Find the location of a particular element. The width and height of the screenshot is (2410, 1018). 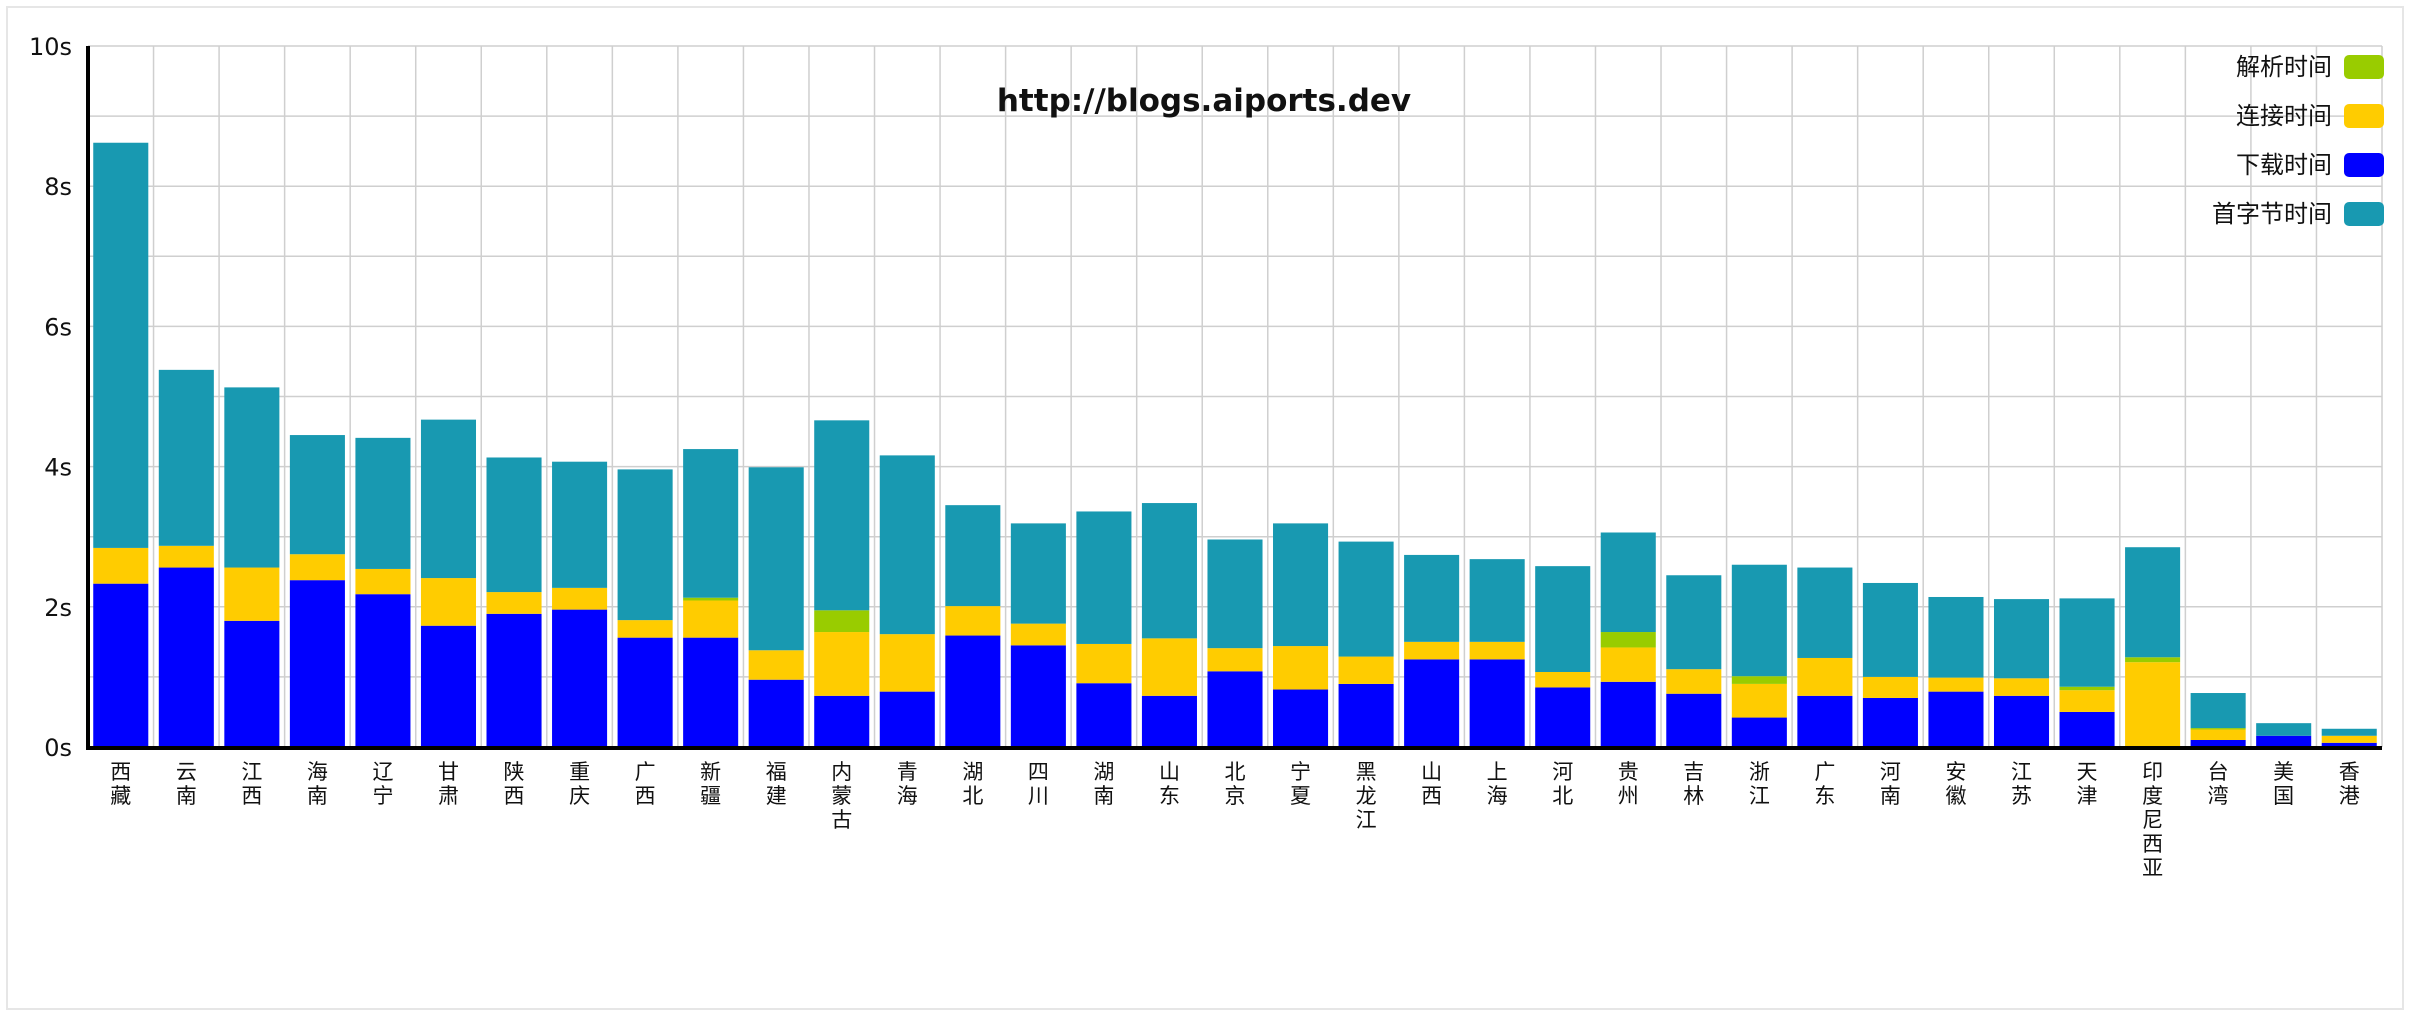

category-label: 重庆 is located at coordinates (579, 784).